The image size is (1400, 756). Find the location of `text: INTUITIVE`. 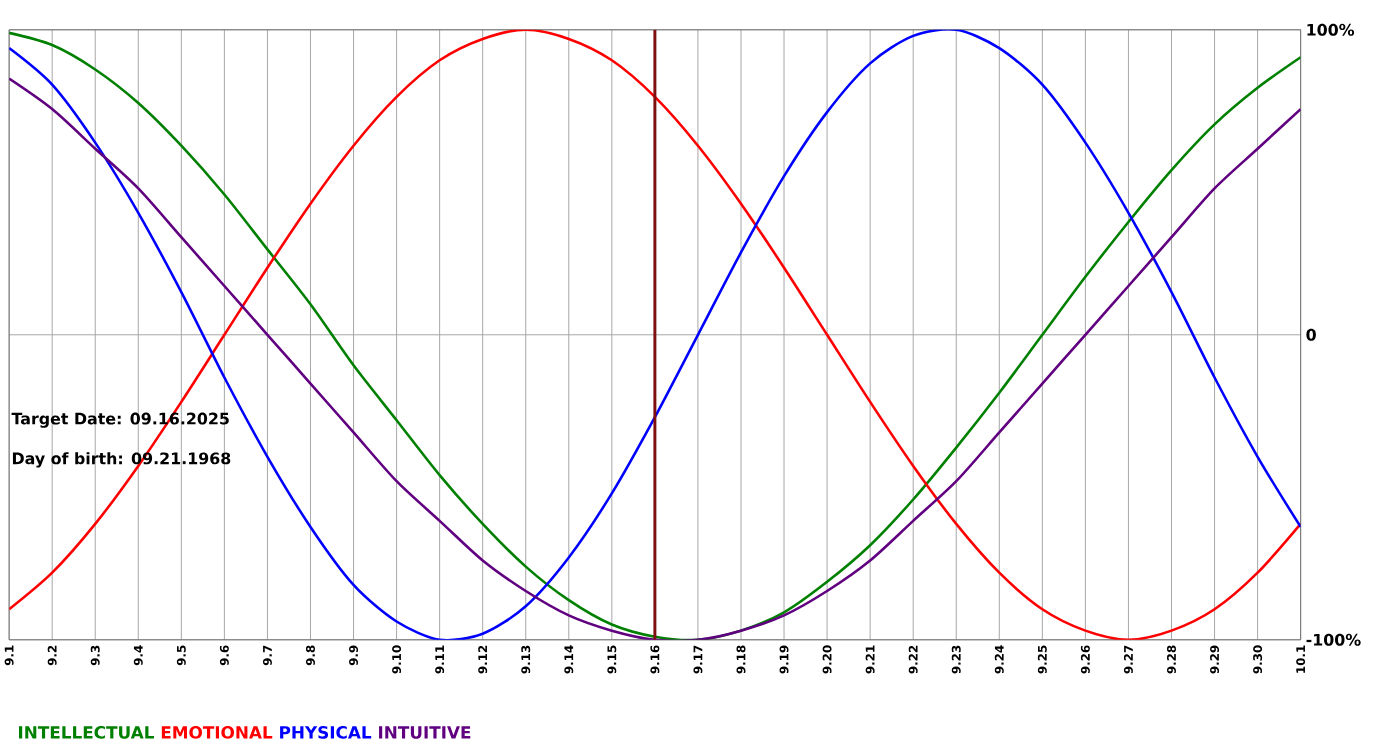

text: INTUITIVE is located at coordinates (425, 733).